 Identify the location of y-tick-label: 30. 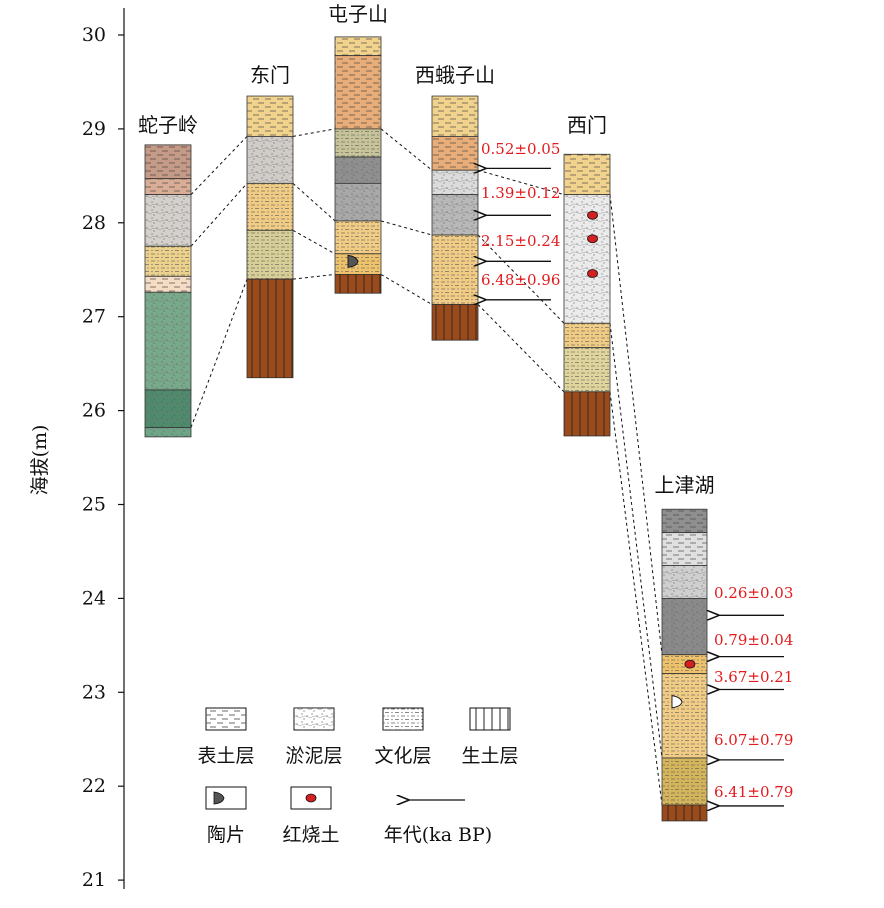
(94, 35).